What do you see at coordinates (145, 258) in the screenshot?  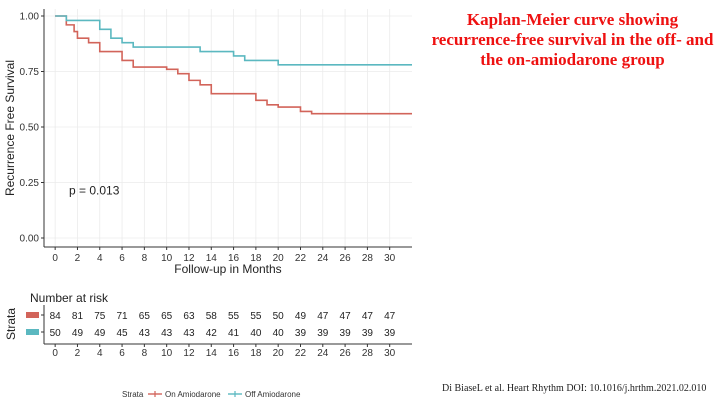 I see `x-tick-label: 8` at bounding box center [145, 258].